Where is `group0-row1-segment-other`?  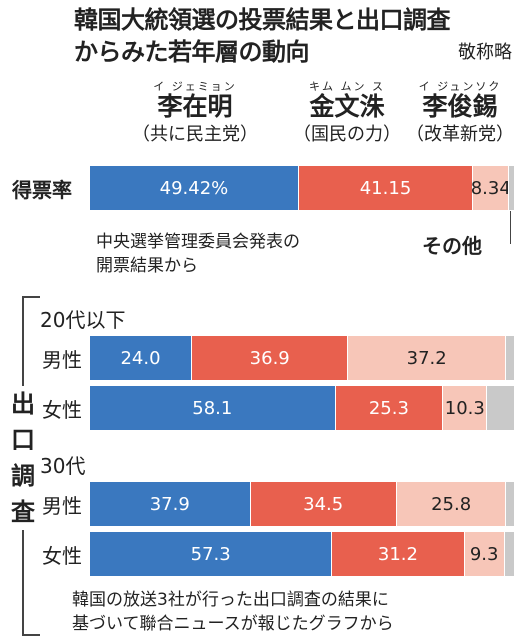 group0-row1-segment-other is located at coordinates (500, 408).